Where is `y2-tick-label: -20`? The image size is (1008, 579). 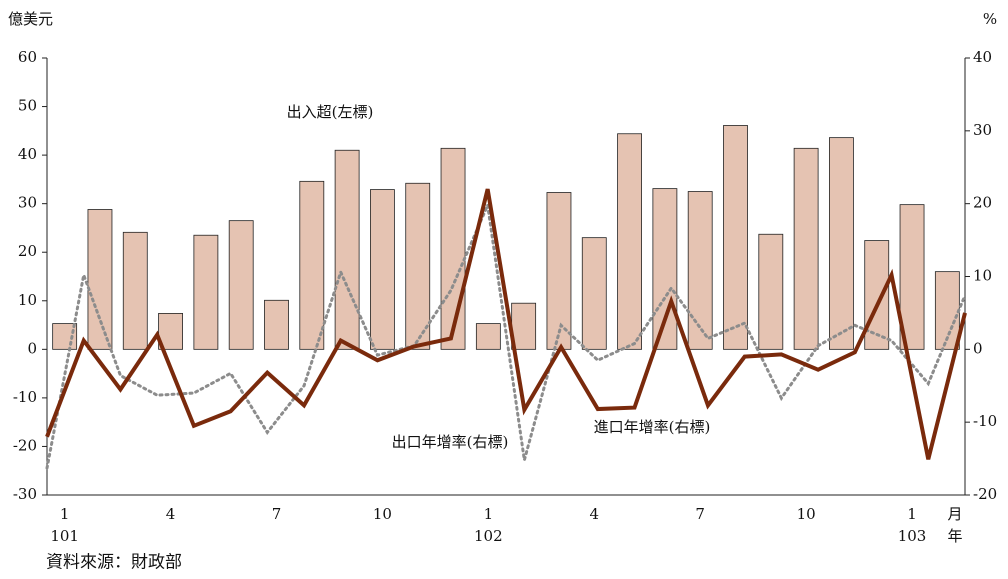
y2-tick-label: -20 is located at coordinates (985, 494).